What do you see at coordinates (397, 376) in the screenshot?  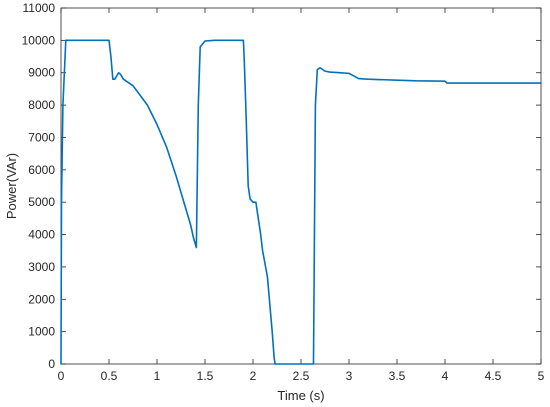 I see `x-tick-label: 3.5` at bounding box center [397, 376].